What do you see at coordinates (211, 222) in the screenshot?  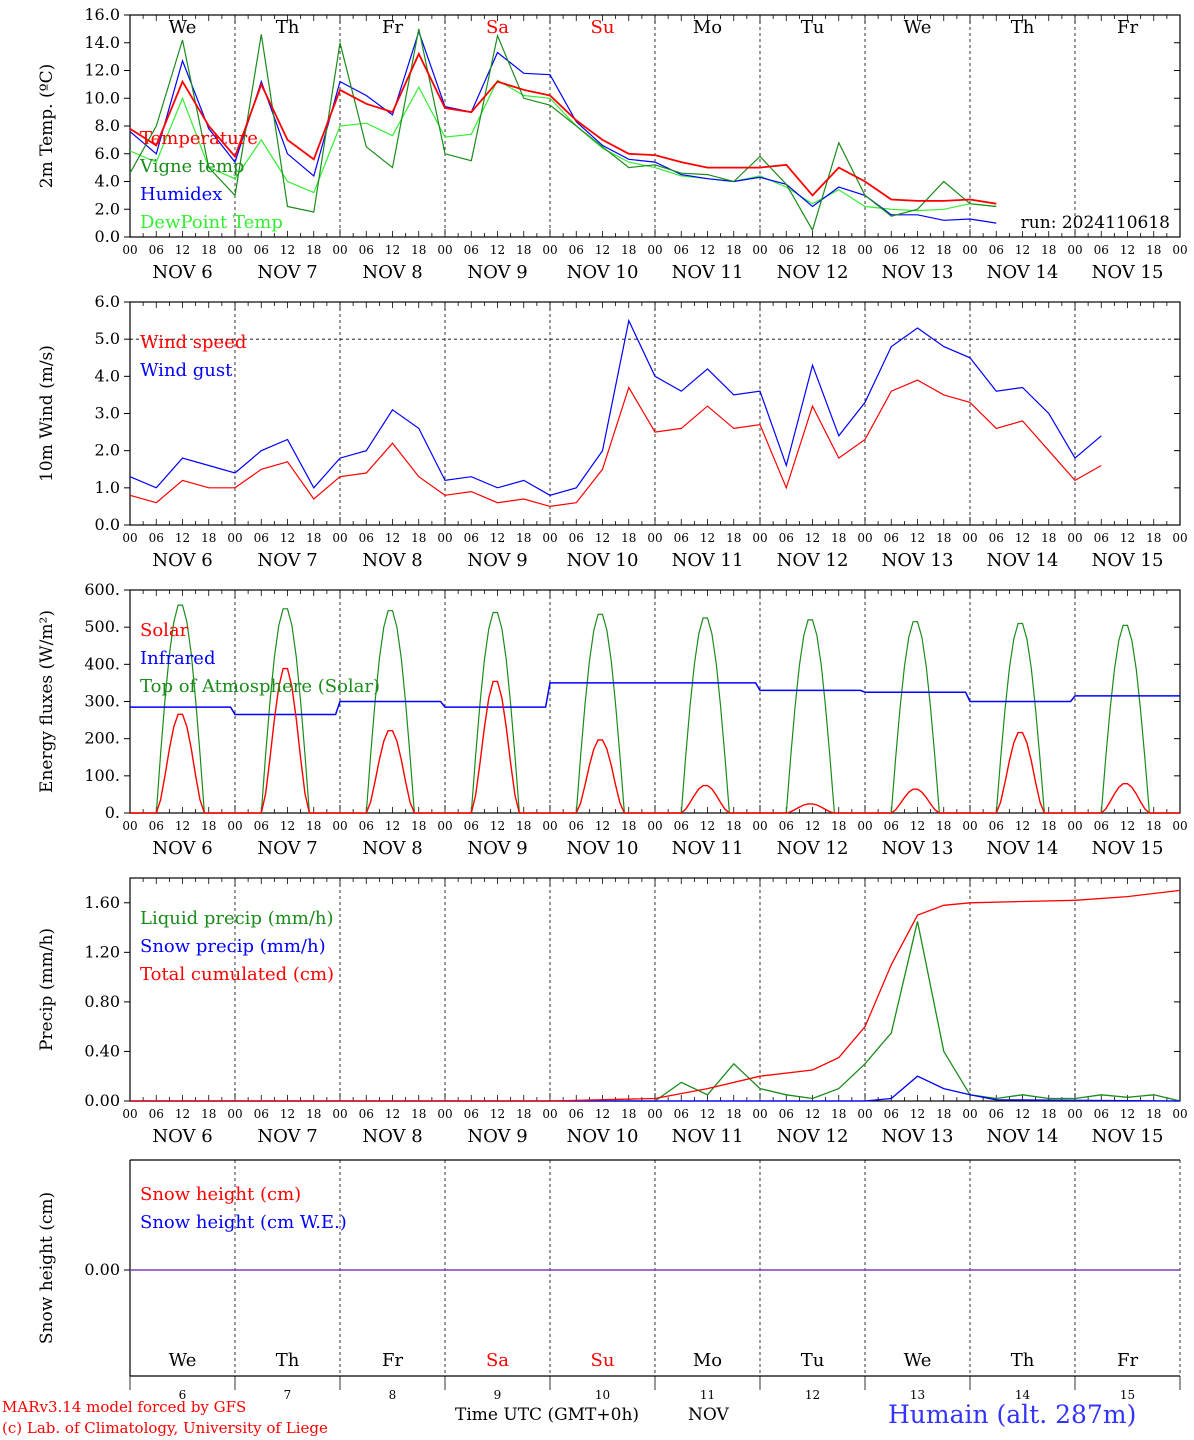 I see `legend-entry: DewPoint Temp` at bounding box center [211, 222].